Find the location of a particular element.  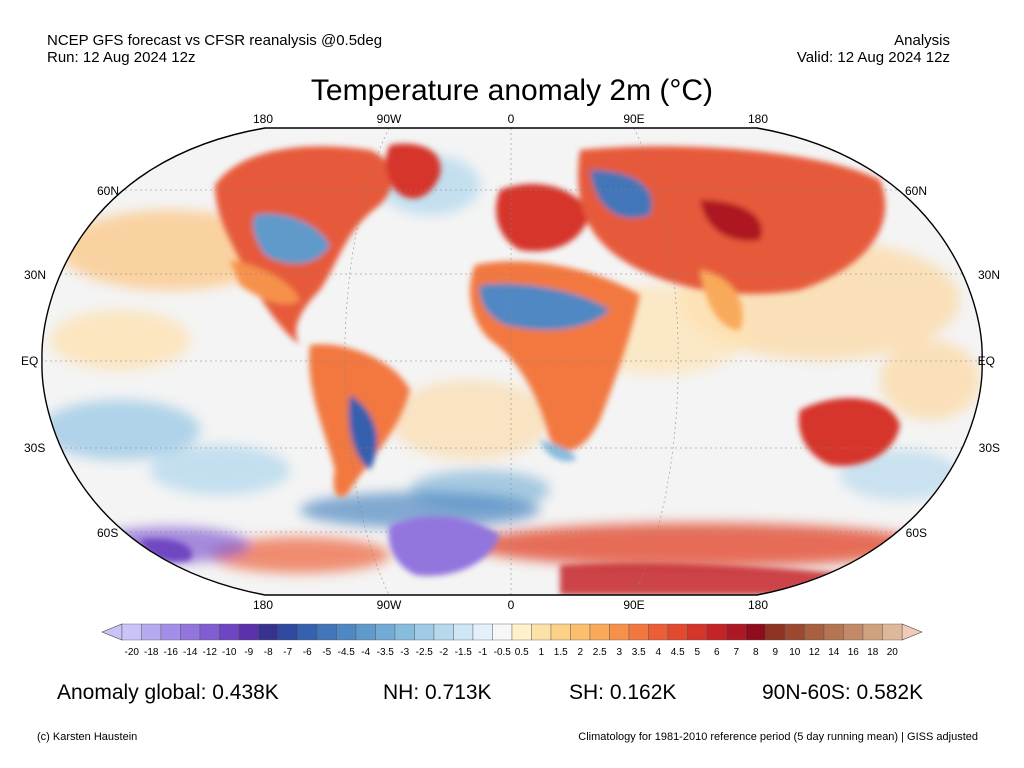

colorbar-label: -18 is located at coordinates (151, 652).